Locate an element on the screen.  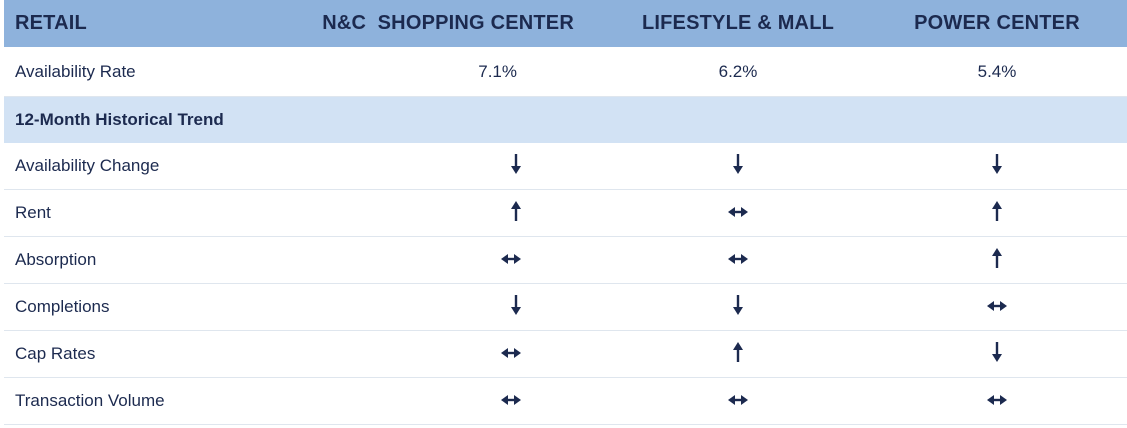
table-row: Availability Change is located at coordinates (565, 166).